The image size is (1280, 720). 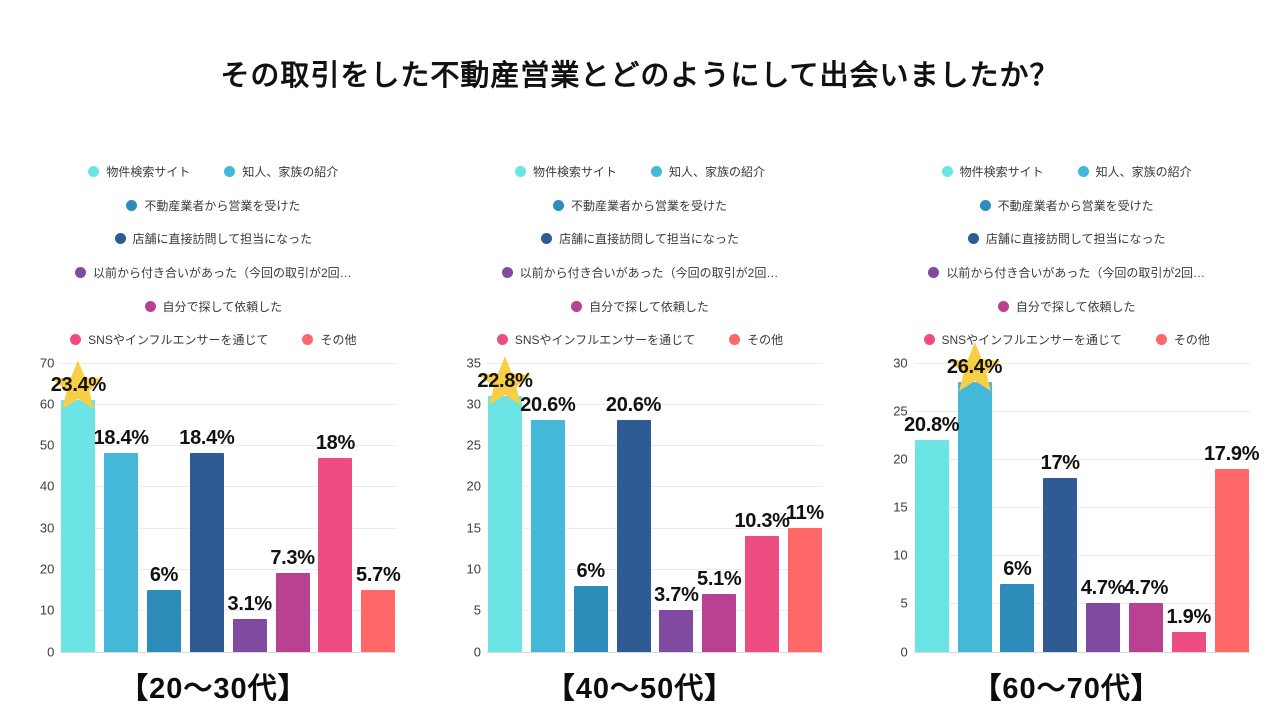 I want to click on legend-label: 物件検索サイト, so click(x=148, y=172).